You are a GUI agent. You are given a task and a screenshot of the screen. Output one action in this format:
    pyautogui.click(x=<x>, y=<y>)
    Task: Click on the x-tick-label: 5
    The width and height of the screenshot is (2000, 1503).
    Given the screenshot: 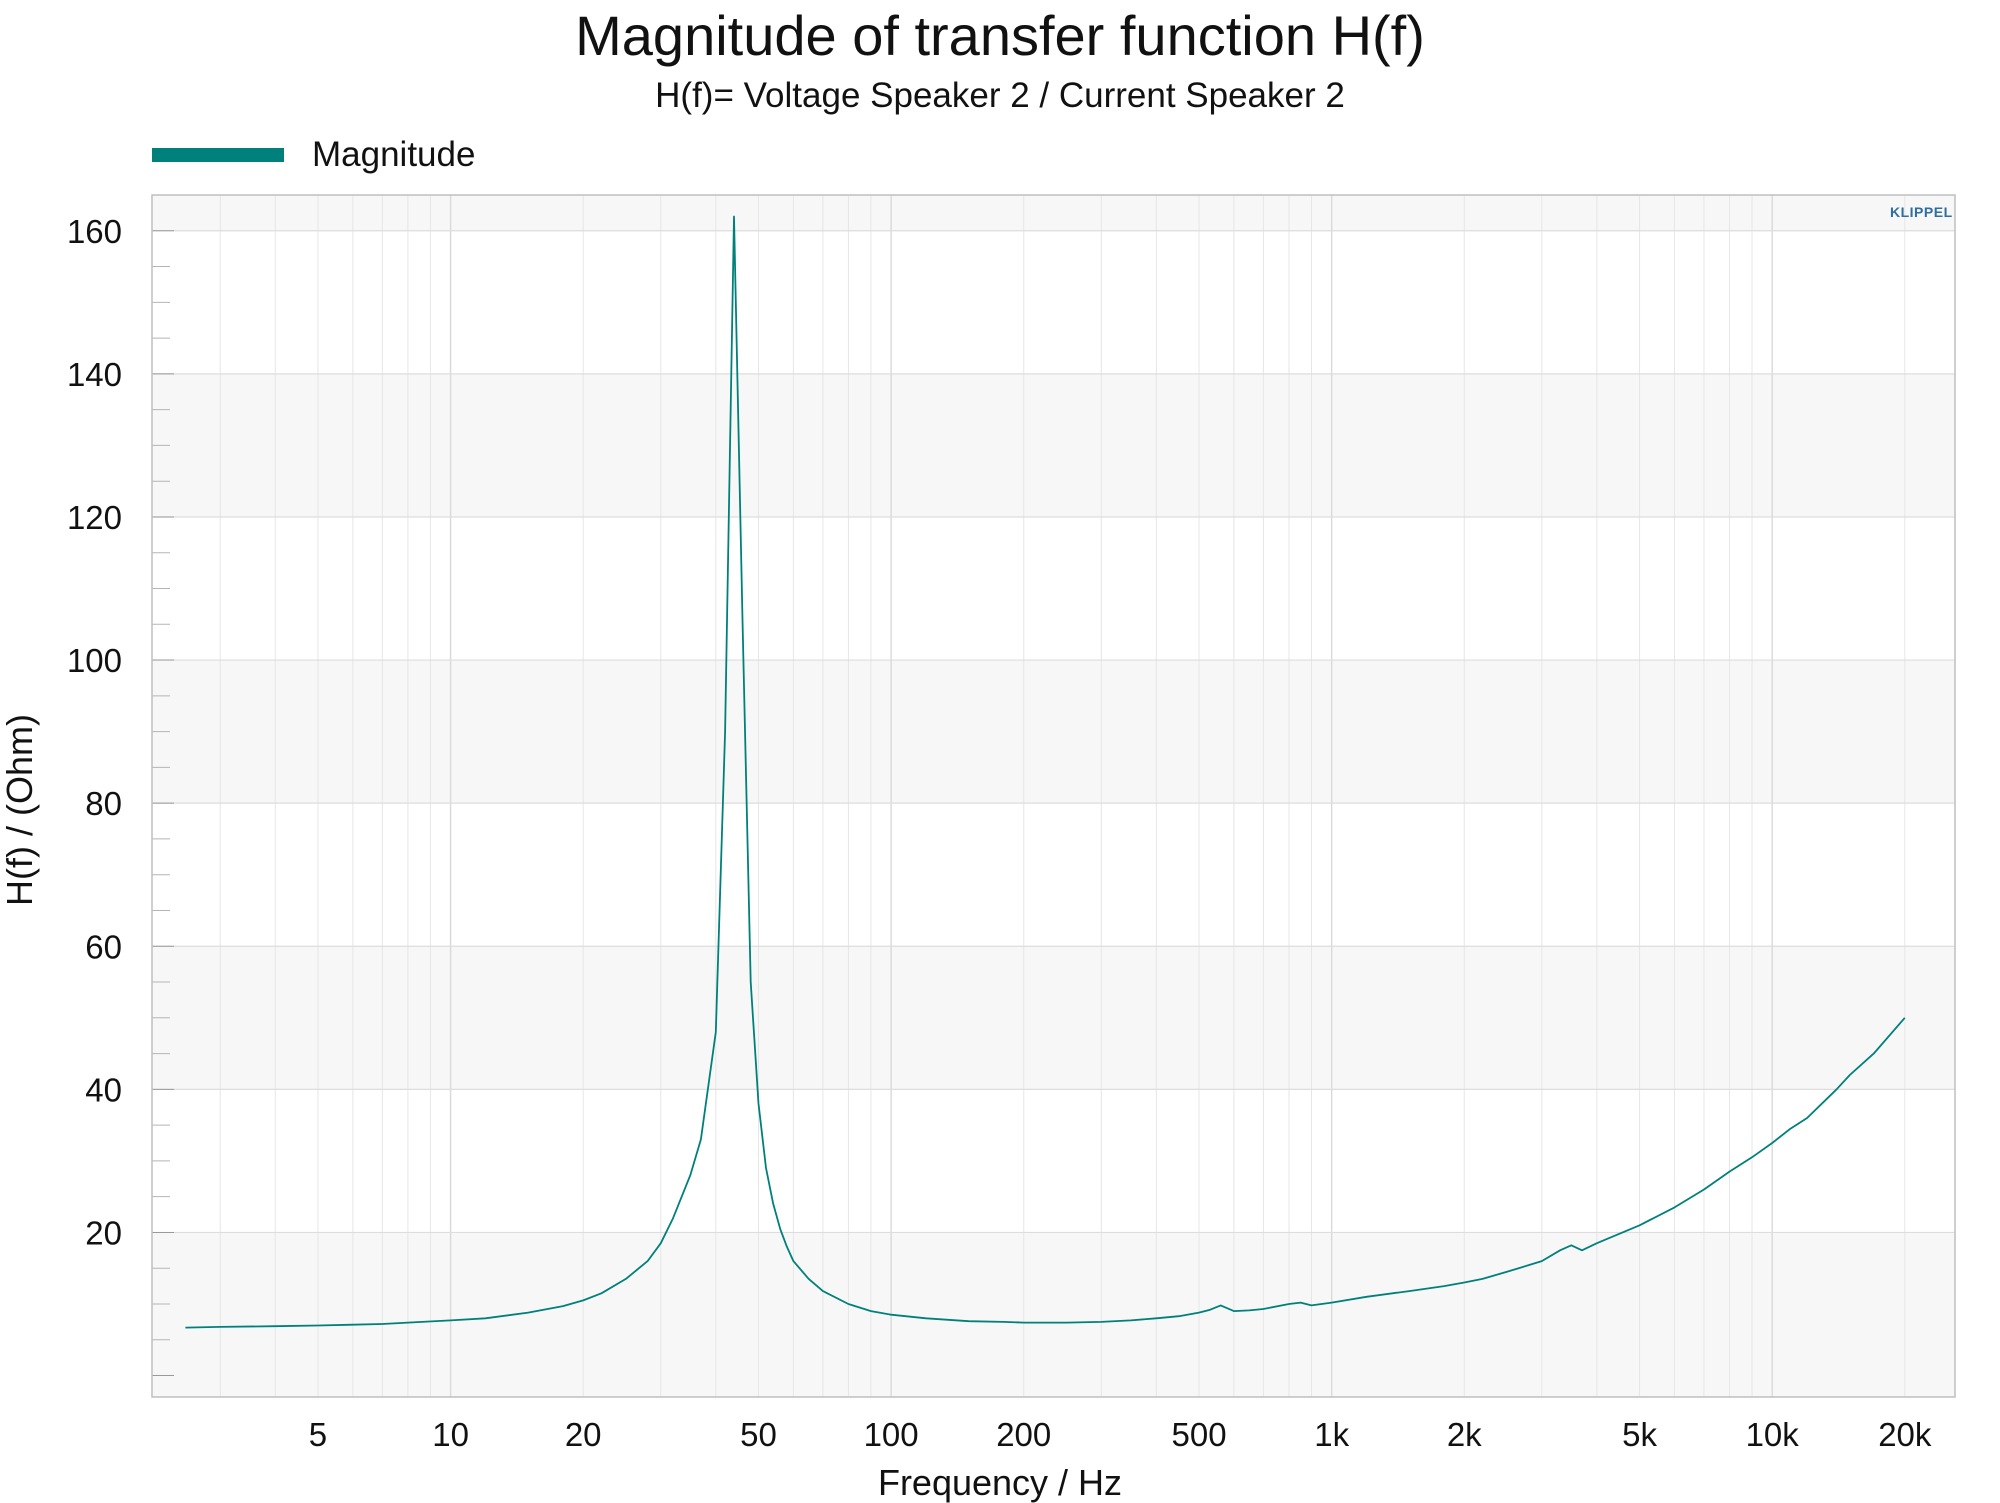 What is the action you would take?
    pyautogui.click(x=318, y=1434)
    